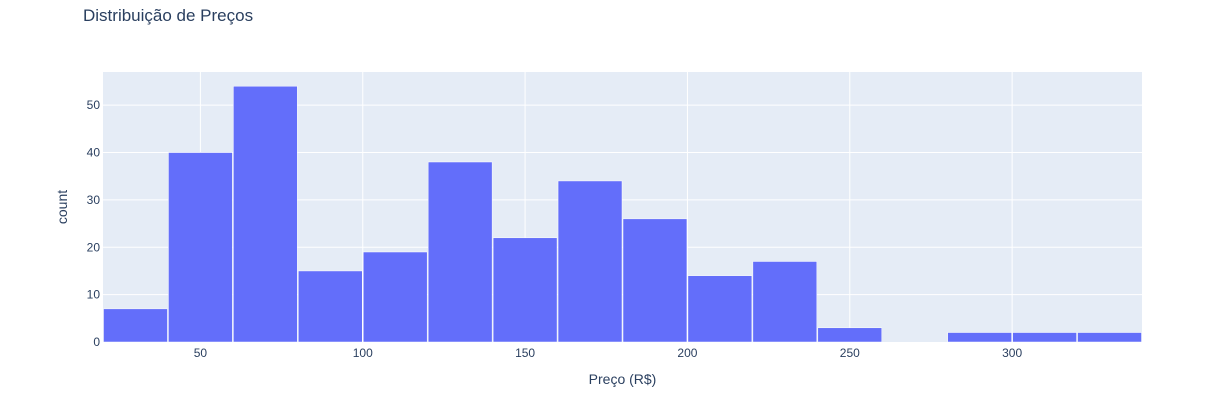  I want to click on y-tick-label: 40, so click(94, 153).